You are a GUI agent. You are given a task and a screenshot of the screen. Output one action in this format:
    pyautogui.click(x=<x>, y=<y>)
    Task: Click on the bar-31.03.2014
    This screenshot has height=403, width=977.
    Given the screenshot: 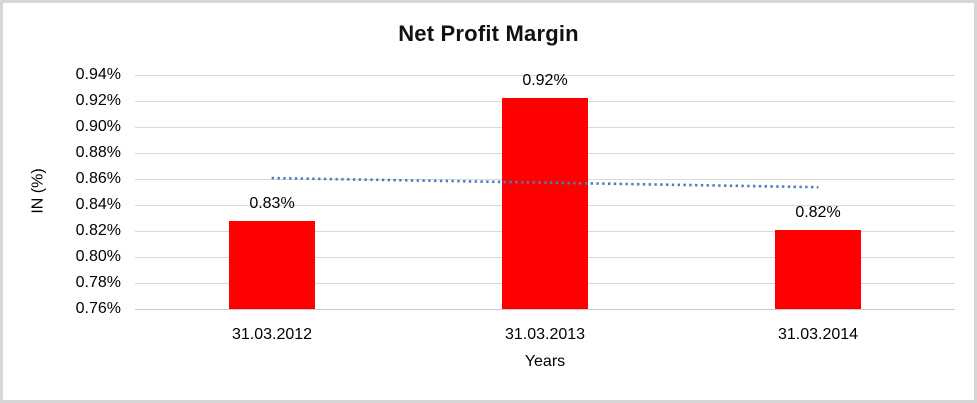 What is the action you would take?
    pyautogui.click(x=818, y=269)
    